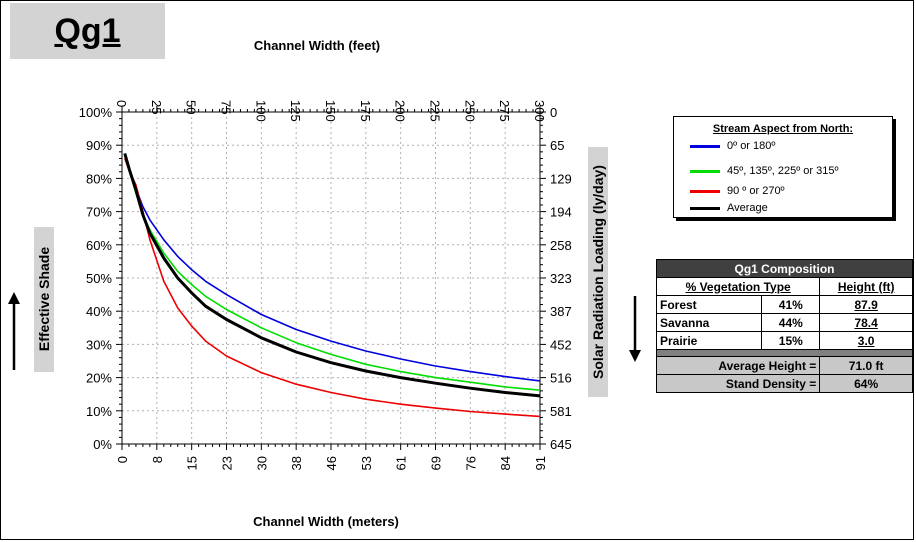 This screenshot has width=916, height=542. I want to click on x-tick-label: 30, so click(261, 463).